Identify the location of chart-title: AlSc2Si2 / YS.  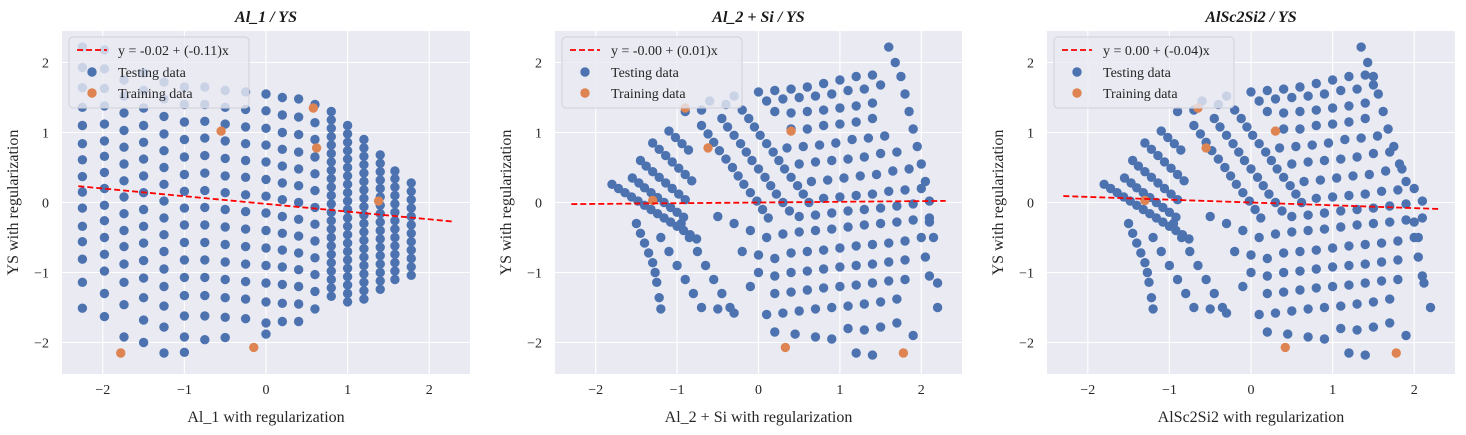
(1250, 17).